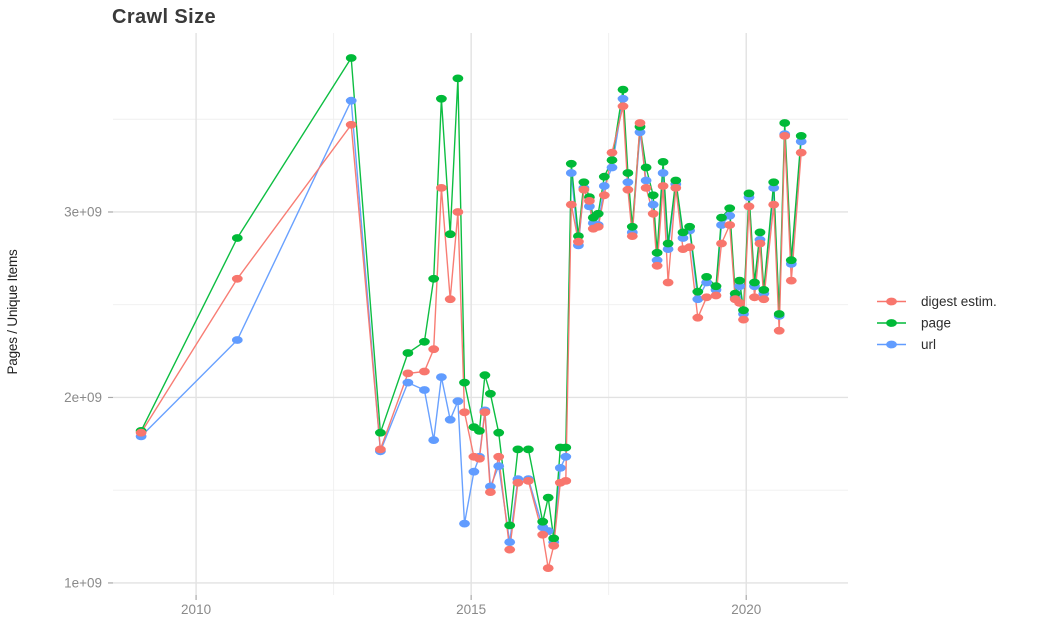  I want to click on legend-item: page, so click(914, 323).